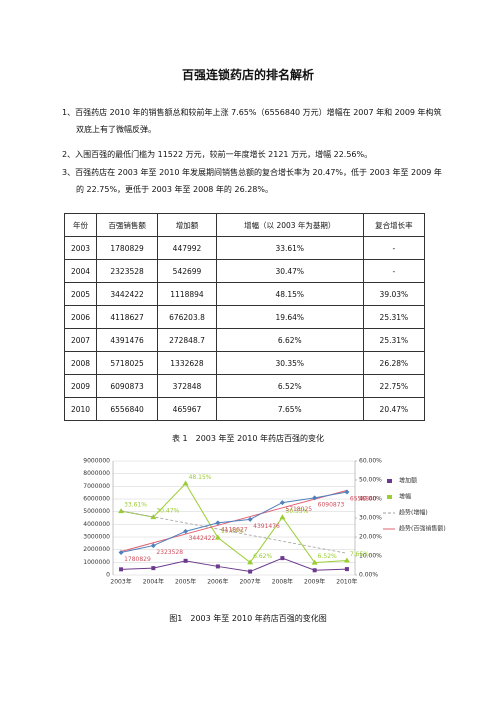 Image resolution: width=496 pixels, height=702 pixels. I want to click on table-cell: 542699, so click(187, 271).